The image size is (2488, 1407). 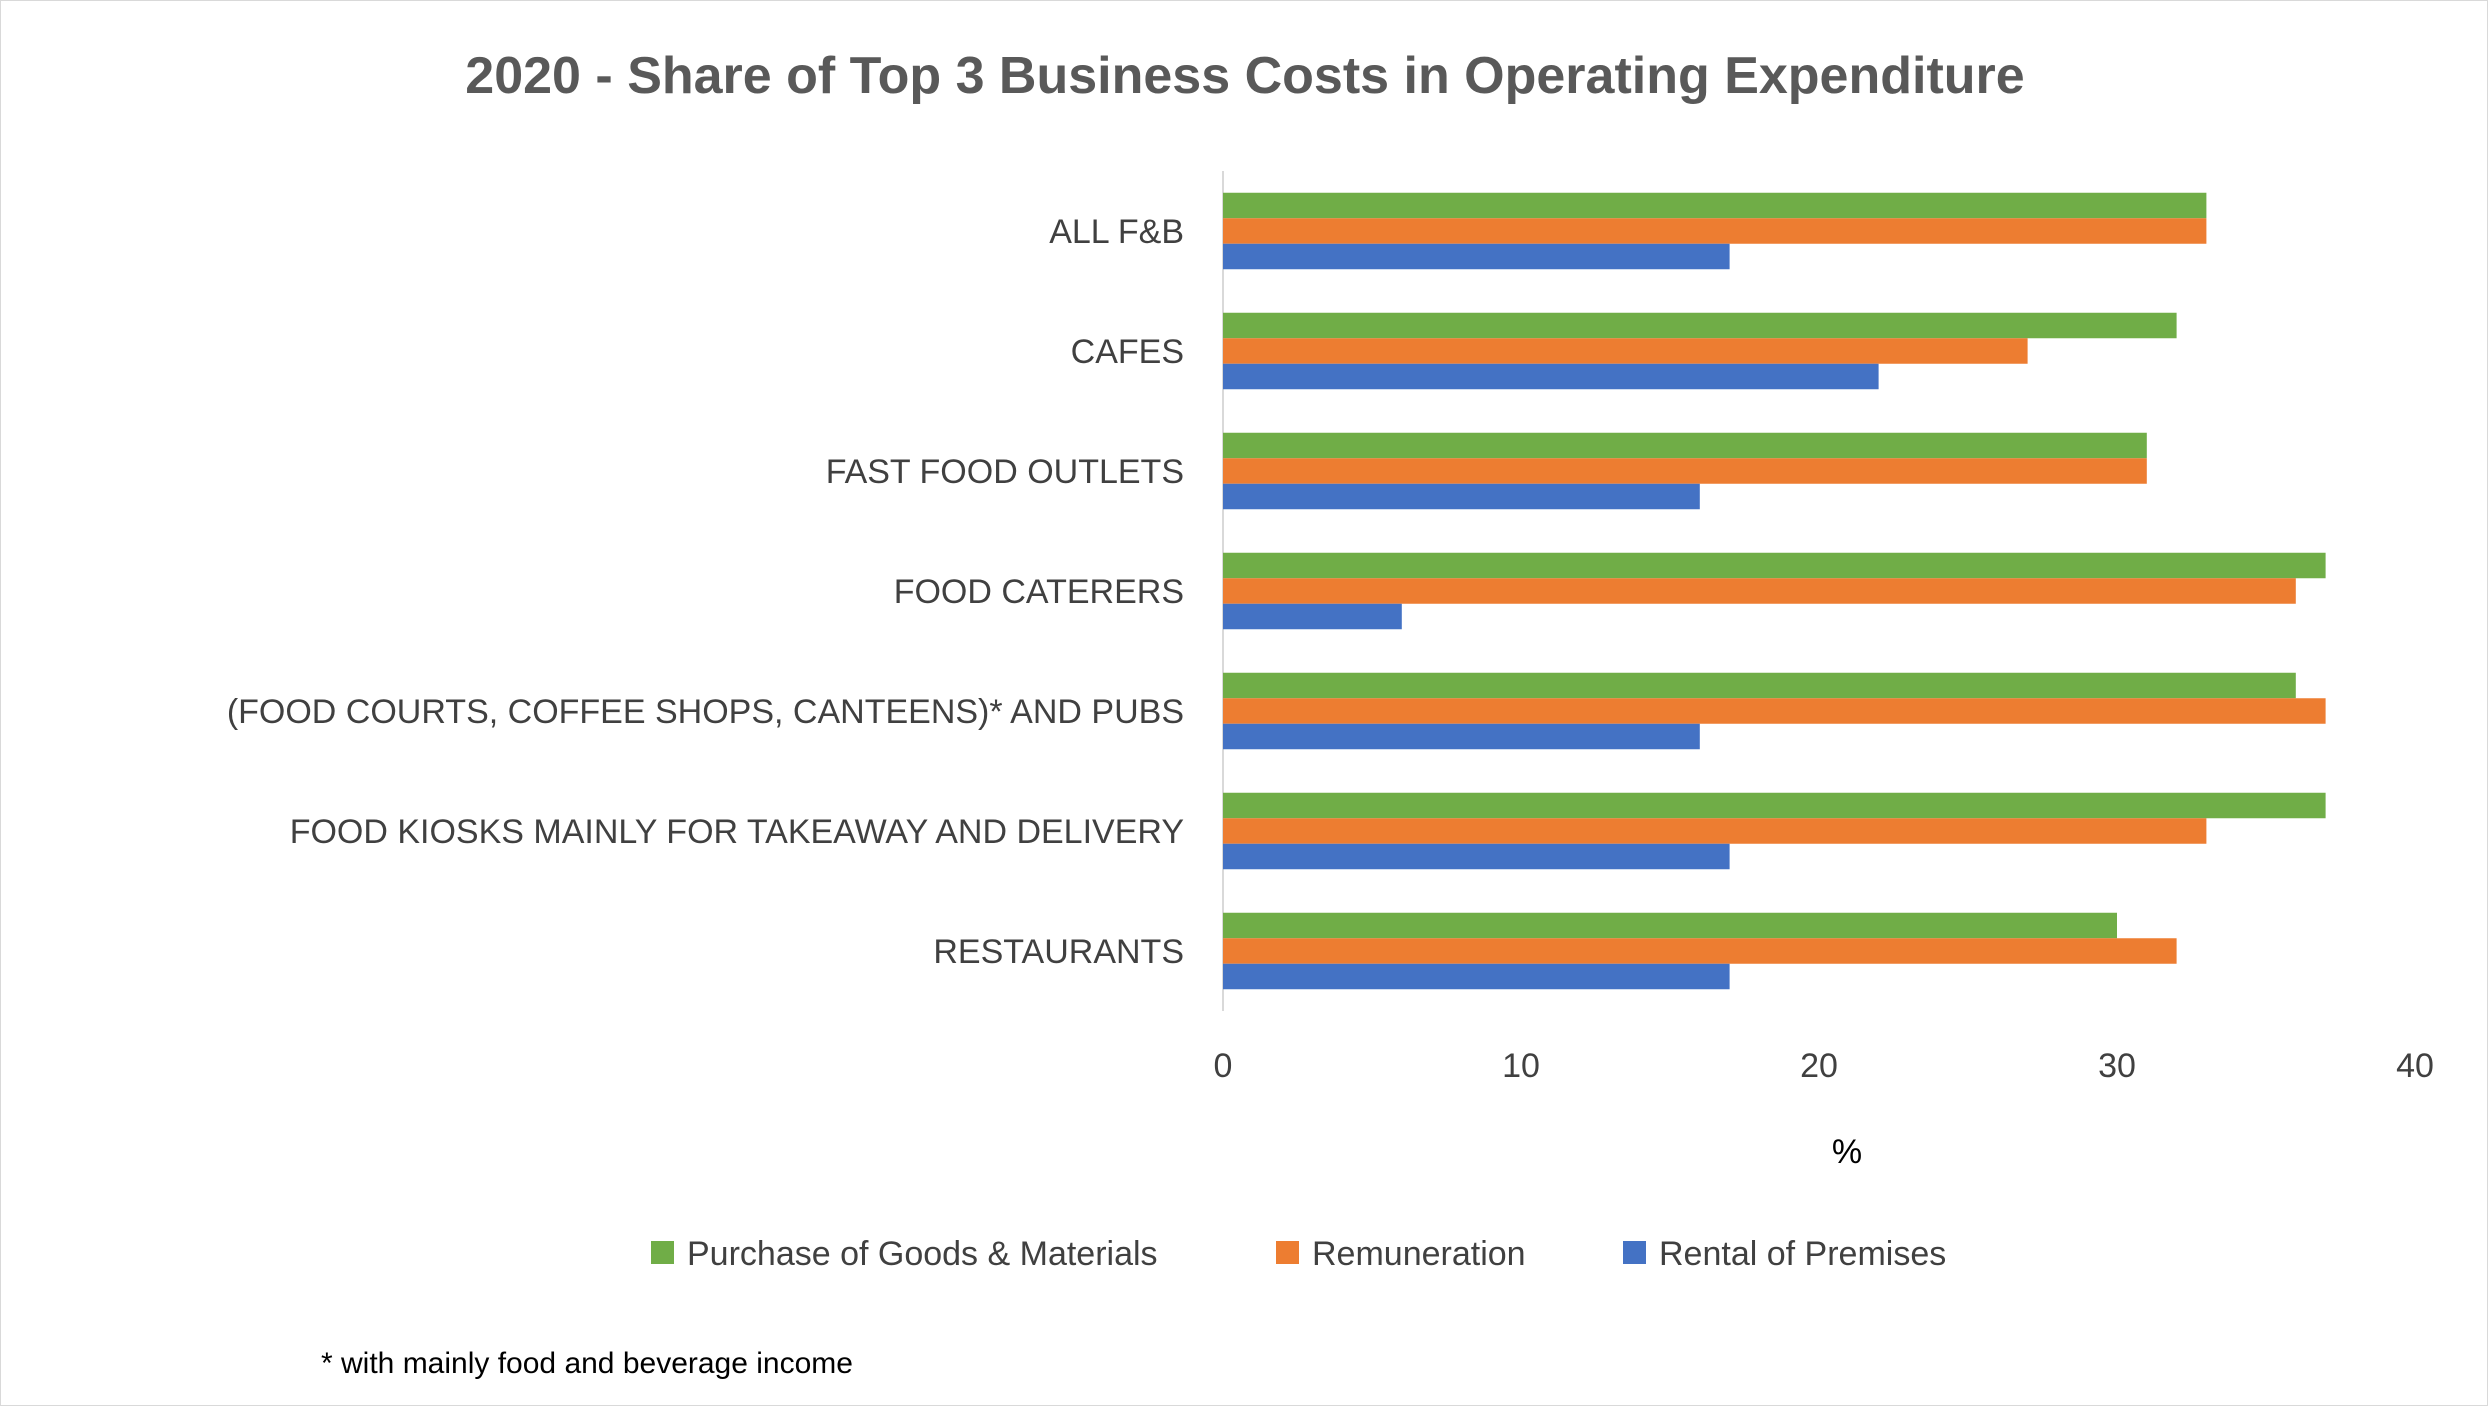 I want to click on bar-rental-of-premises-fast-food-outlets, so click(x=1461, y=496).